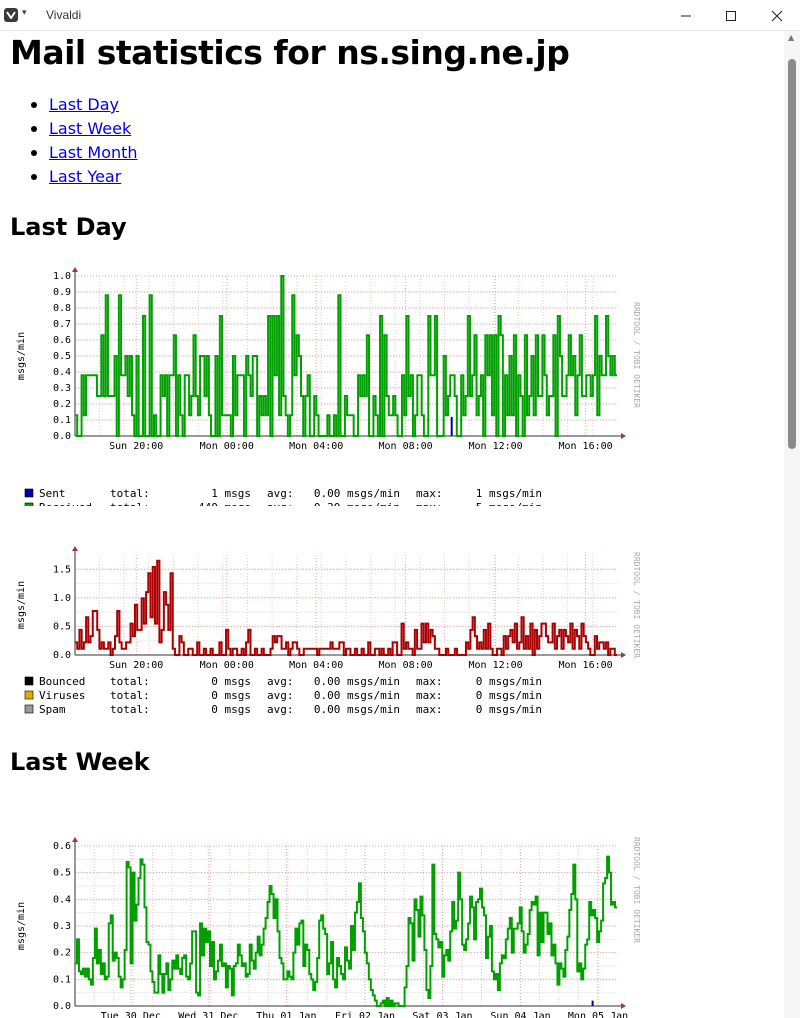 The image size is (800, 1018). Describe the element at coordinates (65, 503) in the screenshot. I see `legend-name: Received` at that location.